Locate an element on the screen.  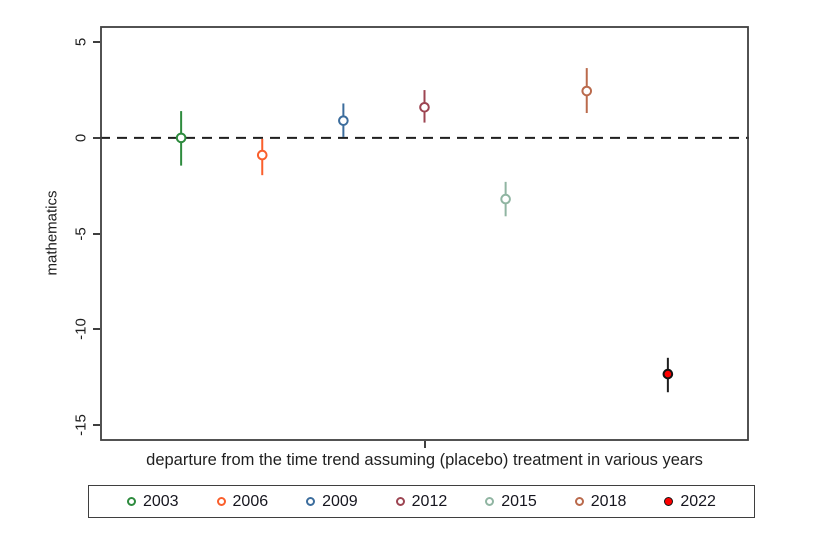
legend-item-2003: 2003 is located at coordinates (152, 501).